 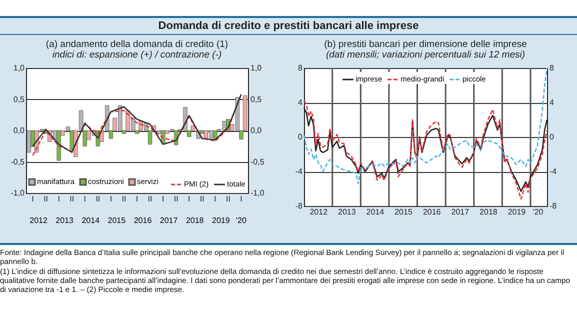 What do you see at coordinates (489, 212) in the screenshot?
I see `x-tick-label: 2018` at bounding box center [489, 212].